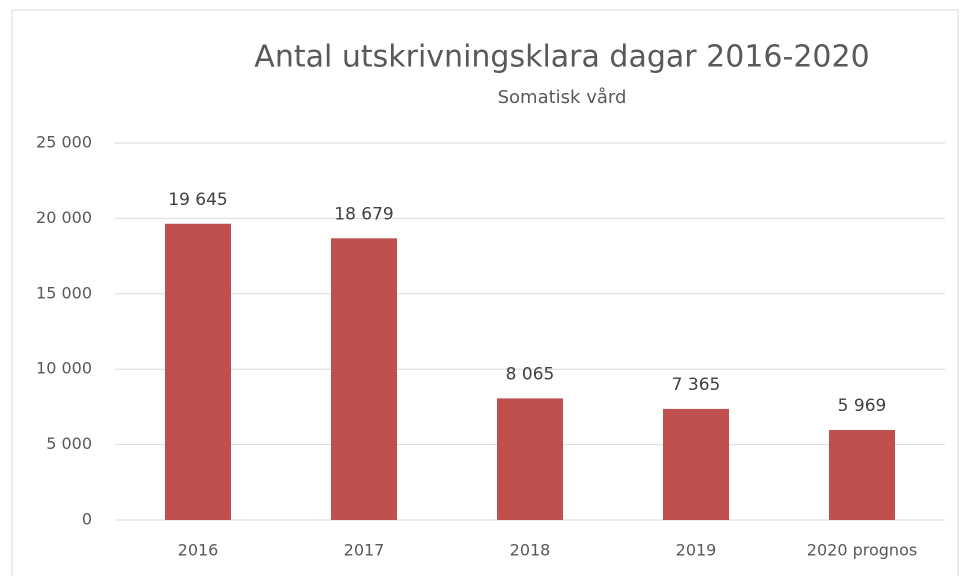 This screenshot has width=960, height=576. Describe the element at coordinates (561, 57) in the screenshot. I see `chart-title: Antal utskrivningsklara dagar 2016-2020` at that location.